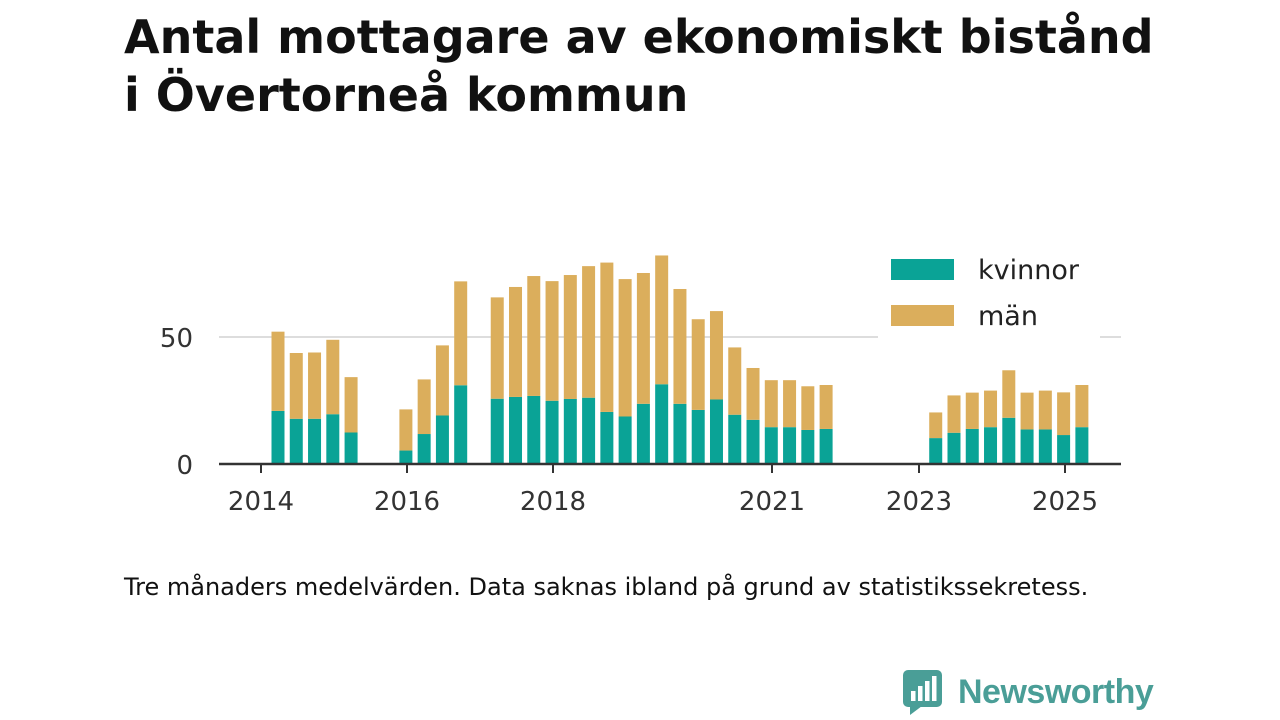 Image resolution: width=1280 pixels, height=720 pixels. I want to click on legend: kvinnor män, so click(989, 292).